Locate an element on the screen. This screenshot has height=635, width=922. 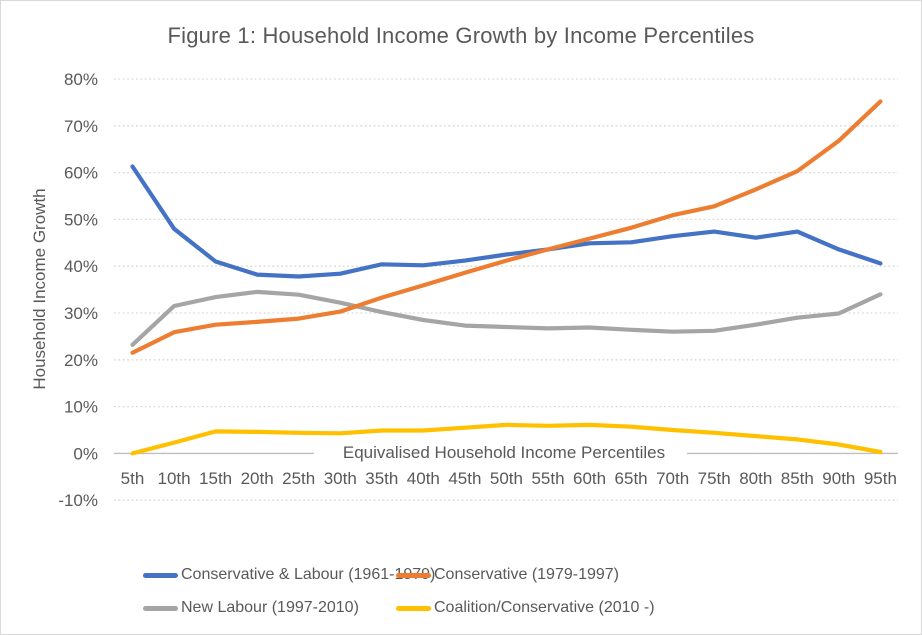
legend-item: Conservative & Labour (1961-1979) is located at coordinates (289, 575).